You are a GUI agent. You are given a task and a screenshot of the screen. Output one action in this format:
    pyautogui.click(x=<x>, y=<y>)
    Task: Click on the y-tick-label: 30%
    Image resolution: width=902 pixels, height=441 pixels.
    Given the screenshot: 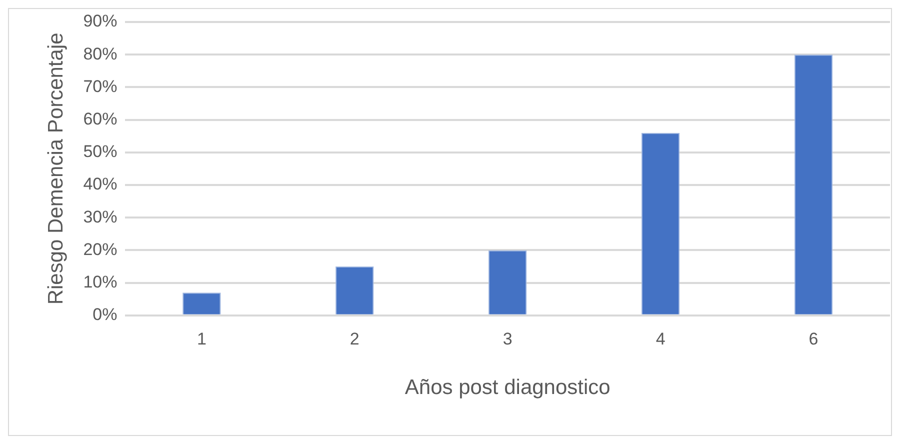 What is the action you would take?
    pyautogui.click(x=100, y=216)
    